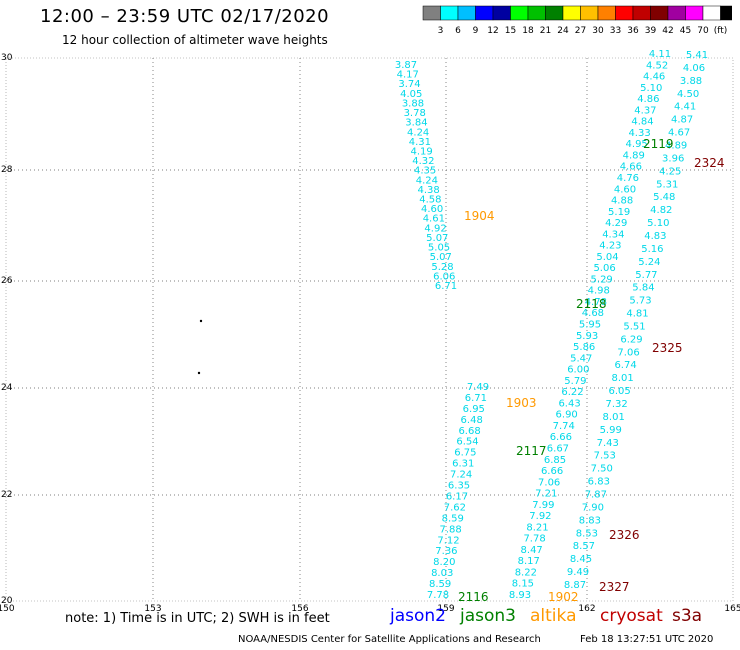 The width and height of the screenshot is (740, 650). I want to click on wave-height-value: 5.48, so click(664, 197).